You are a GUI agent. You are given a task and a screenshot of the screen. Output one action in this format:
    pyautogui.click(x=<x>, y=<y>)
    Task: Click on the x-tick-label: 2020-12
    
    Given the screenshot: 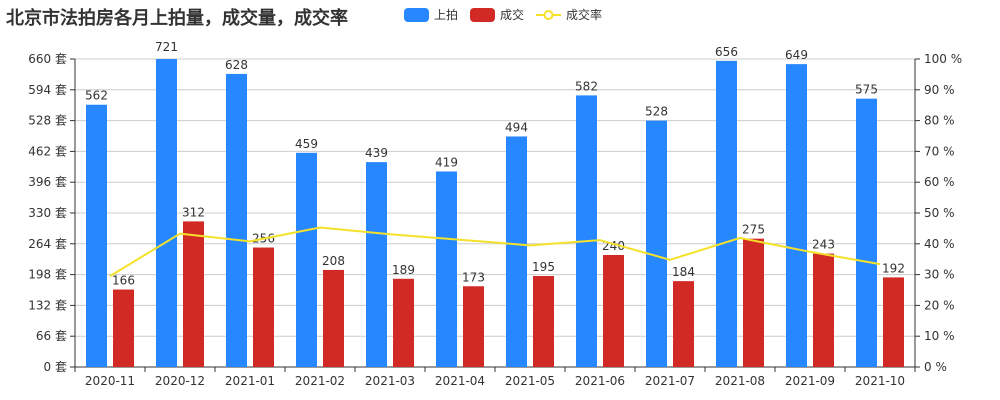 What is the action you would take?
    pyautogui.click(x=180, y=381)
    